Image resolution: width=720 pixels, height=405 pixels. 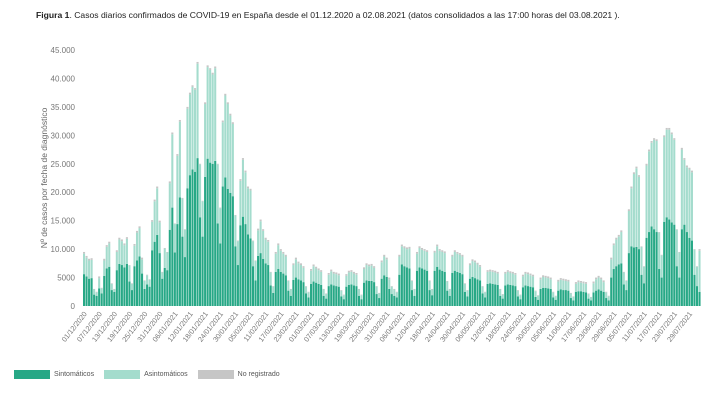 I want to click on y-tick-label: 15.000, so click(x=63, y=221).